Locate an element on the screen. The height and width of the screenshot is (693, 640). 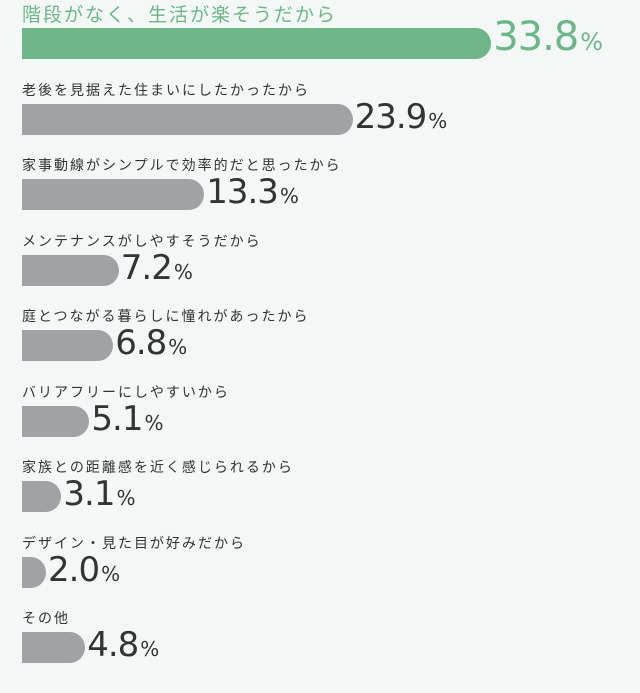
category-label: 老後を見据えた住まいにしたかったから is located at coordinates (166, 90).